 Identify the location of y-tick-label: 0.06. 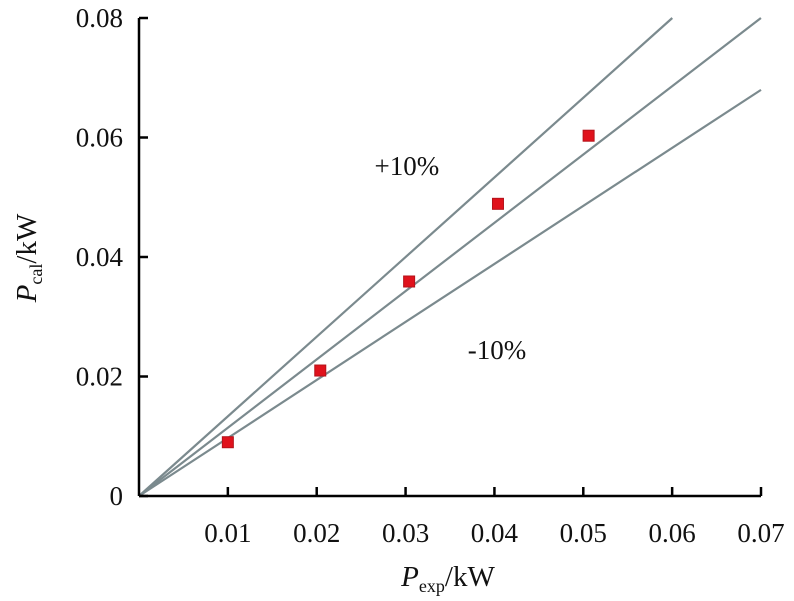
(99, 138).